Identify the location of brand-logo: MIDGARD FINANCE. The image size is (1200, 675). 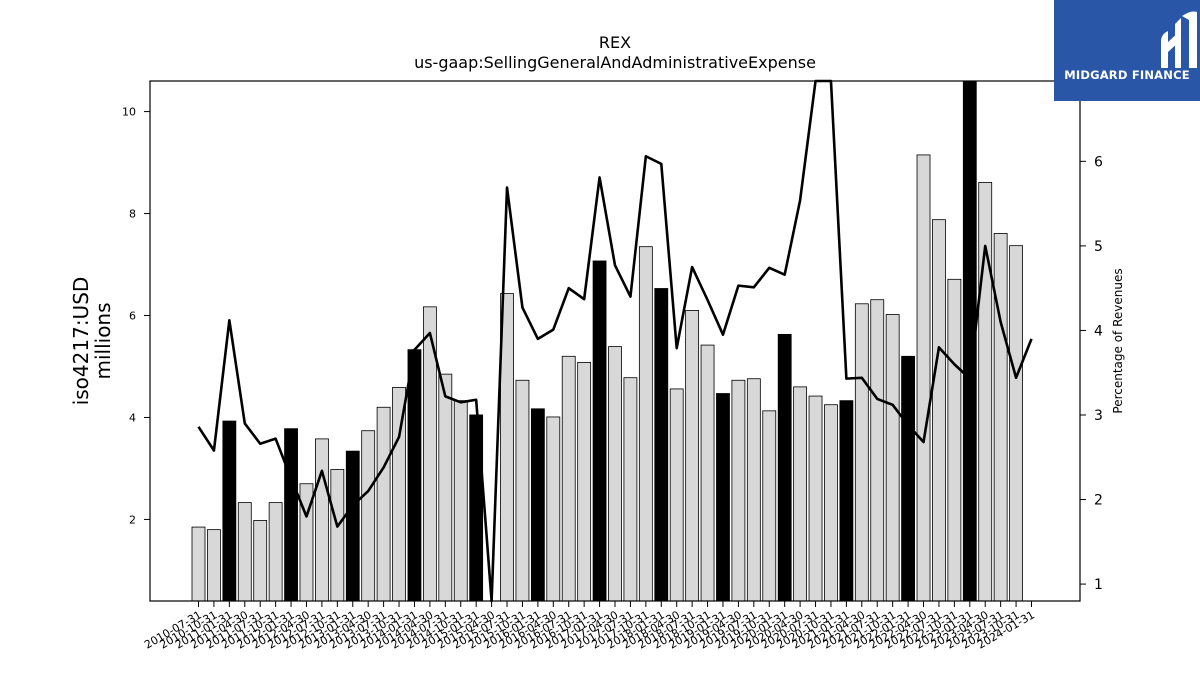
(1127, 50).